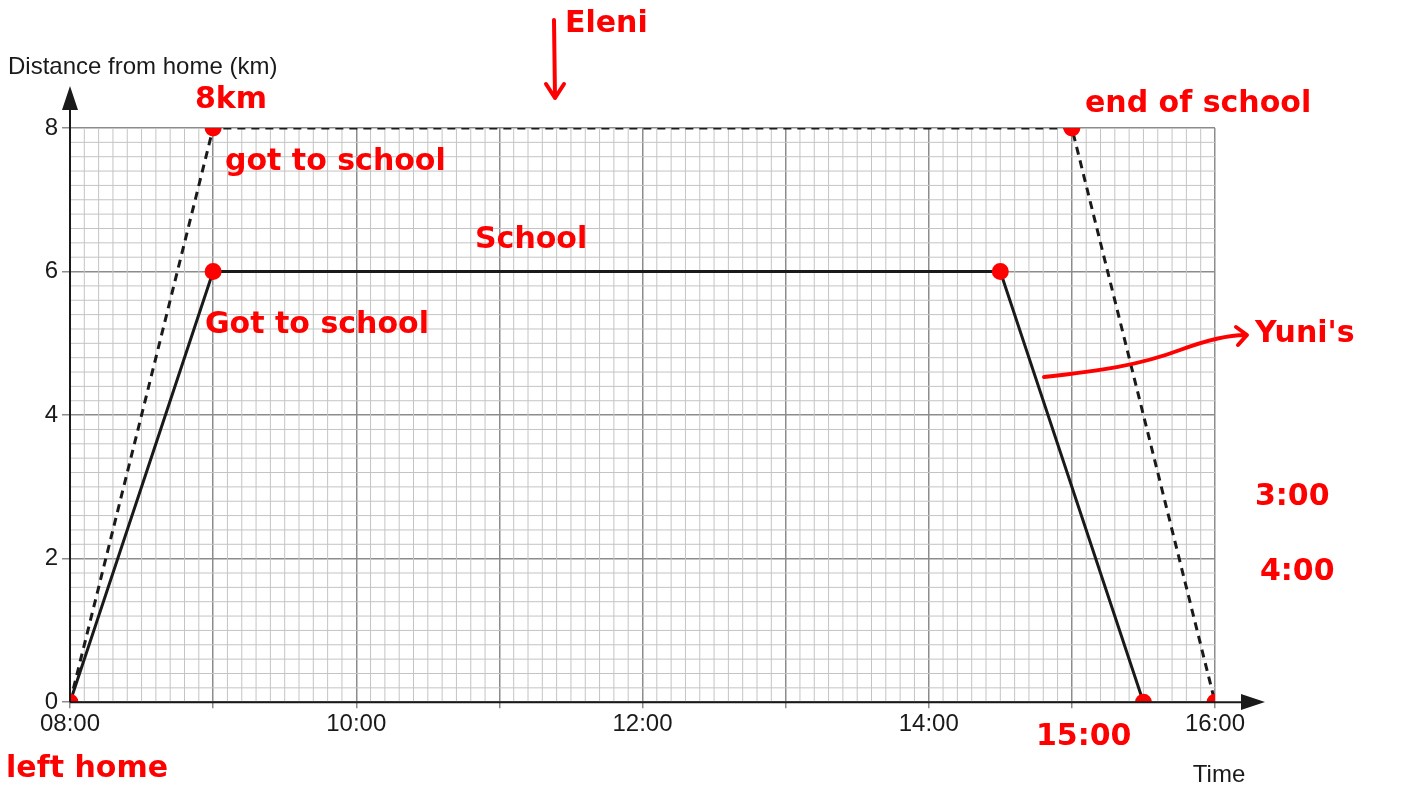  I want to click on text: Yuni's, so click(1304, 331).